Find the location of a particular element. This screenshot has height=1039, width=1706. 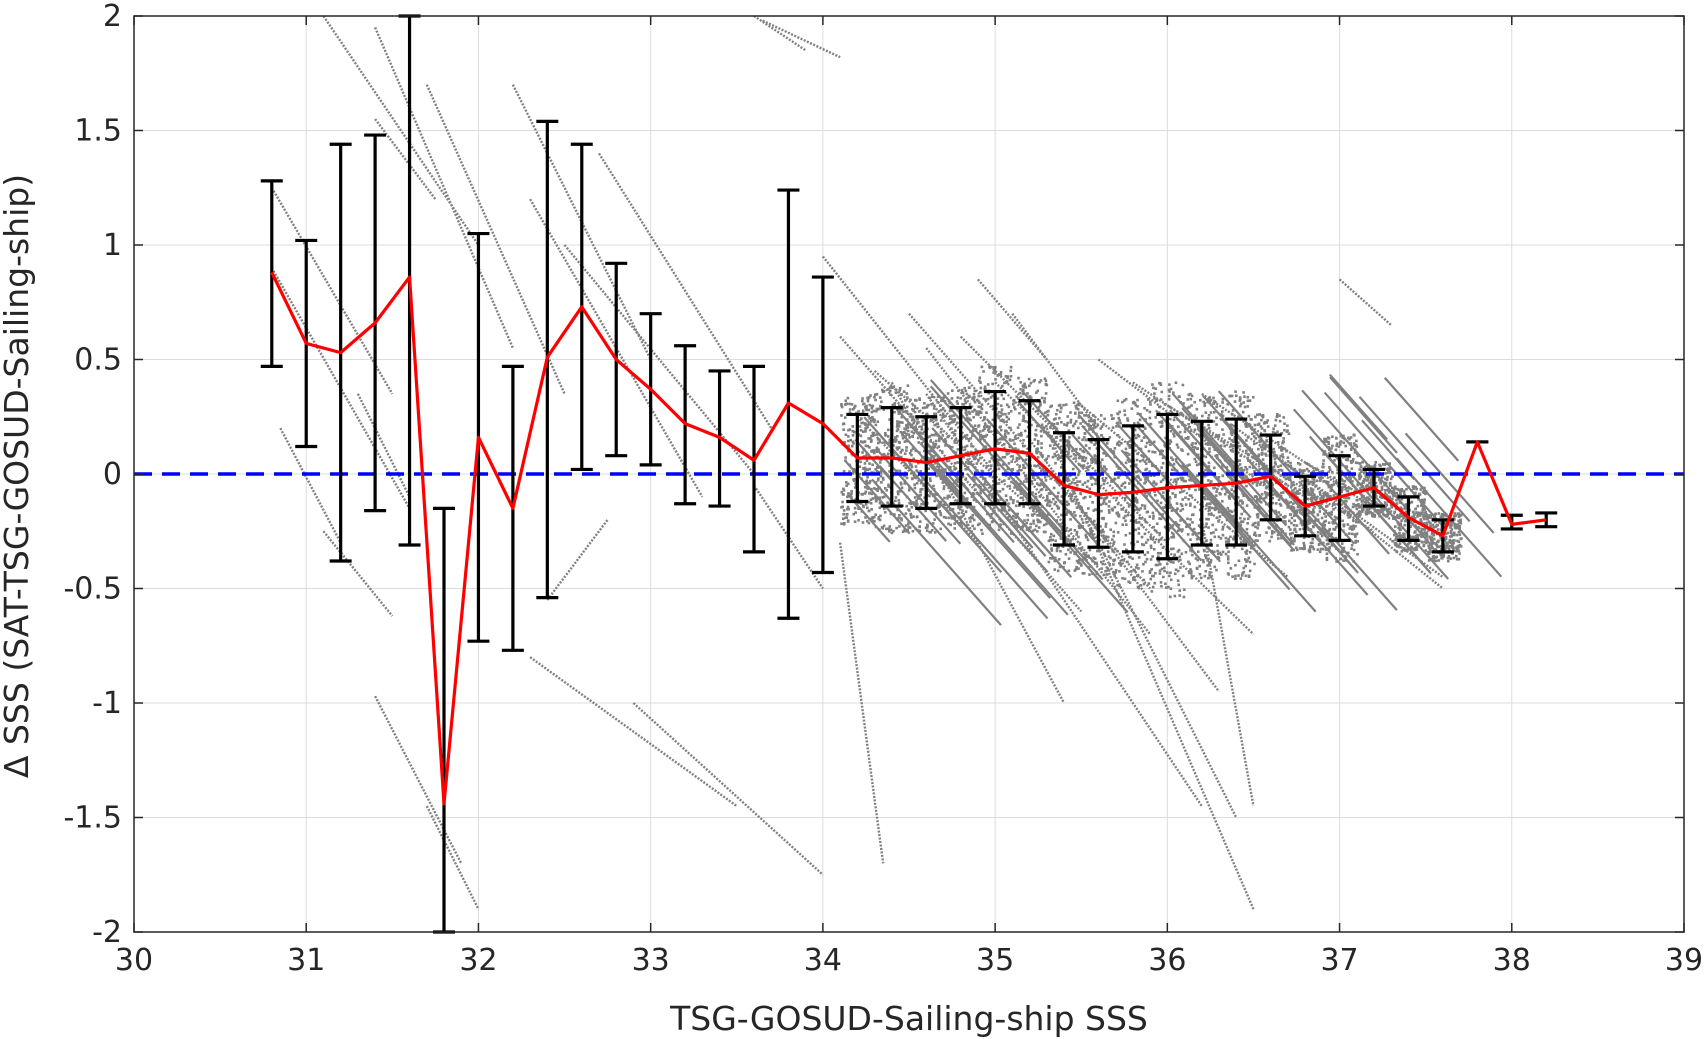

scatter-track is located at coordinates (1258, 546).